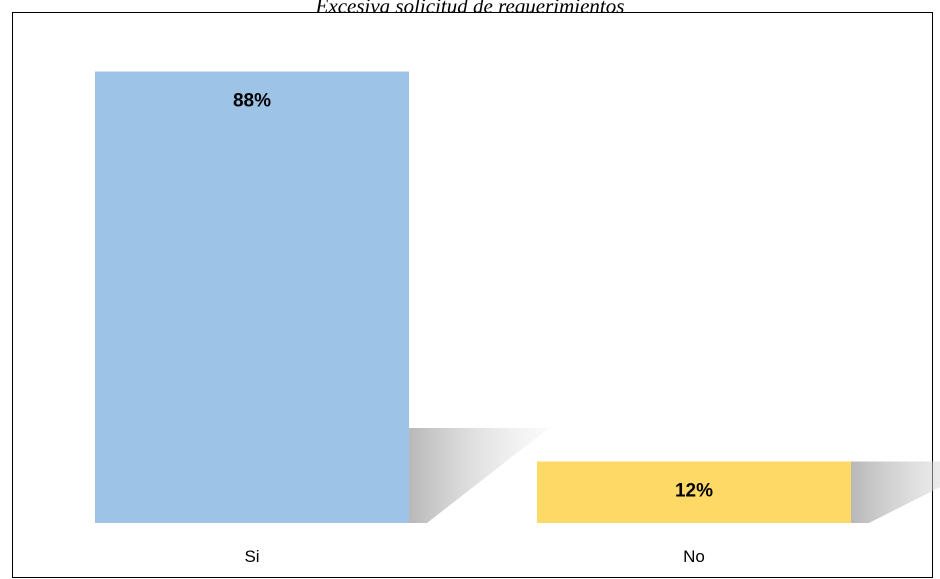 The height and width of the screenshot is (579, 940). Describe the element at coordinates (252, 101) in the screenshot. I see `data-label-si: 88%` at that location.